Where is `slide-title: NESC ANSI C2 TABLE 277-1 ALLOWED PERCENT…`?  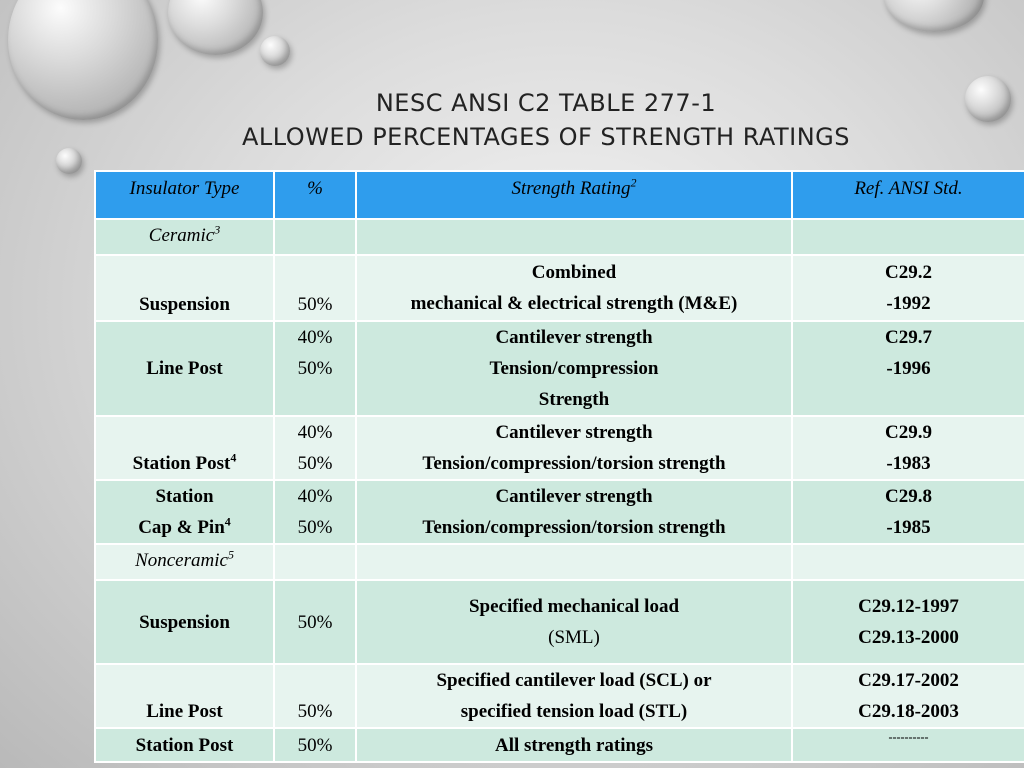
slide-title: NESC ANSI C2 TABLE 277-1 ALLOWED PERCENT… is located at coordinates (512, 120).